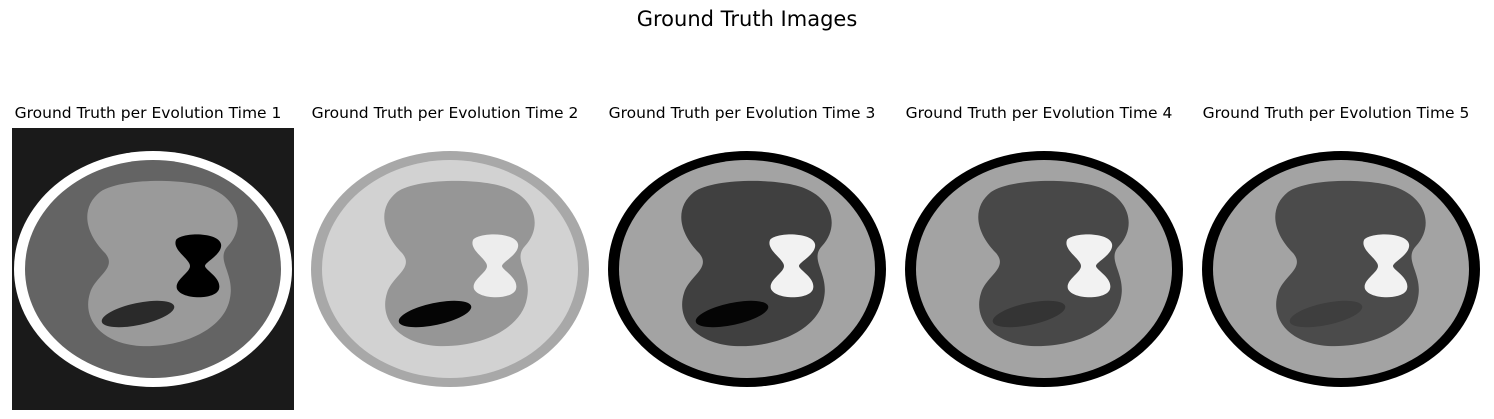  What do you see at coordinates (1039, 113) in the screenshot?
I see `panel-title-4: Ground Truth per Evolution Time 4` at bounding box center [1039, 113].